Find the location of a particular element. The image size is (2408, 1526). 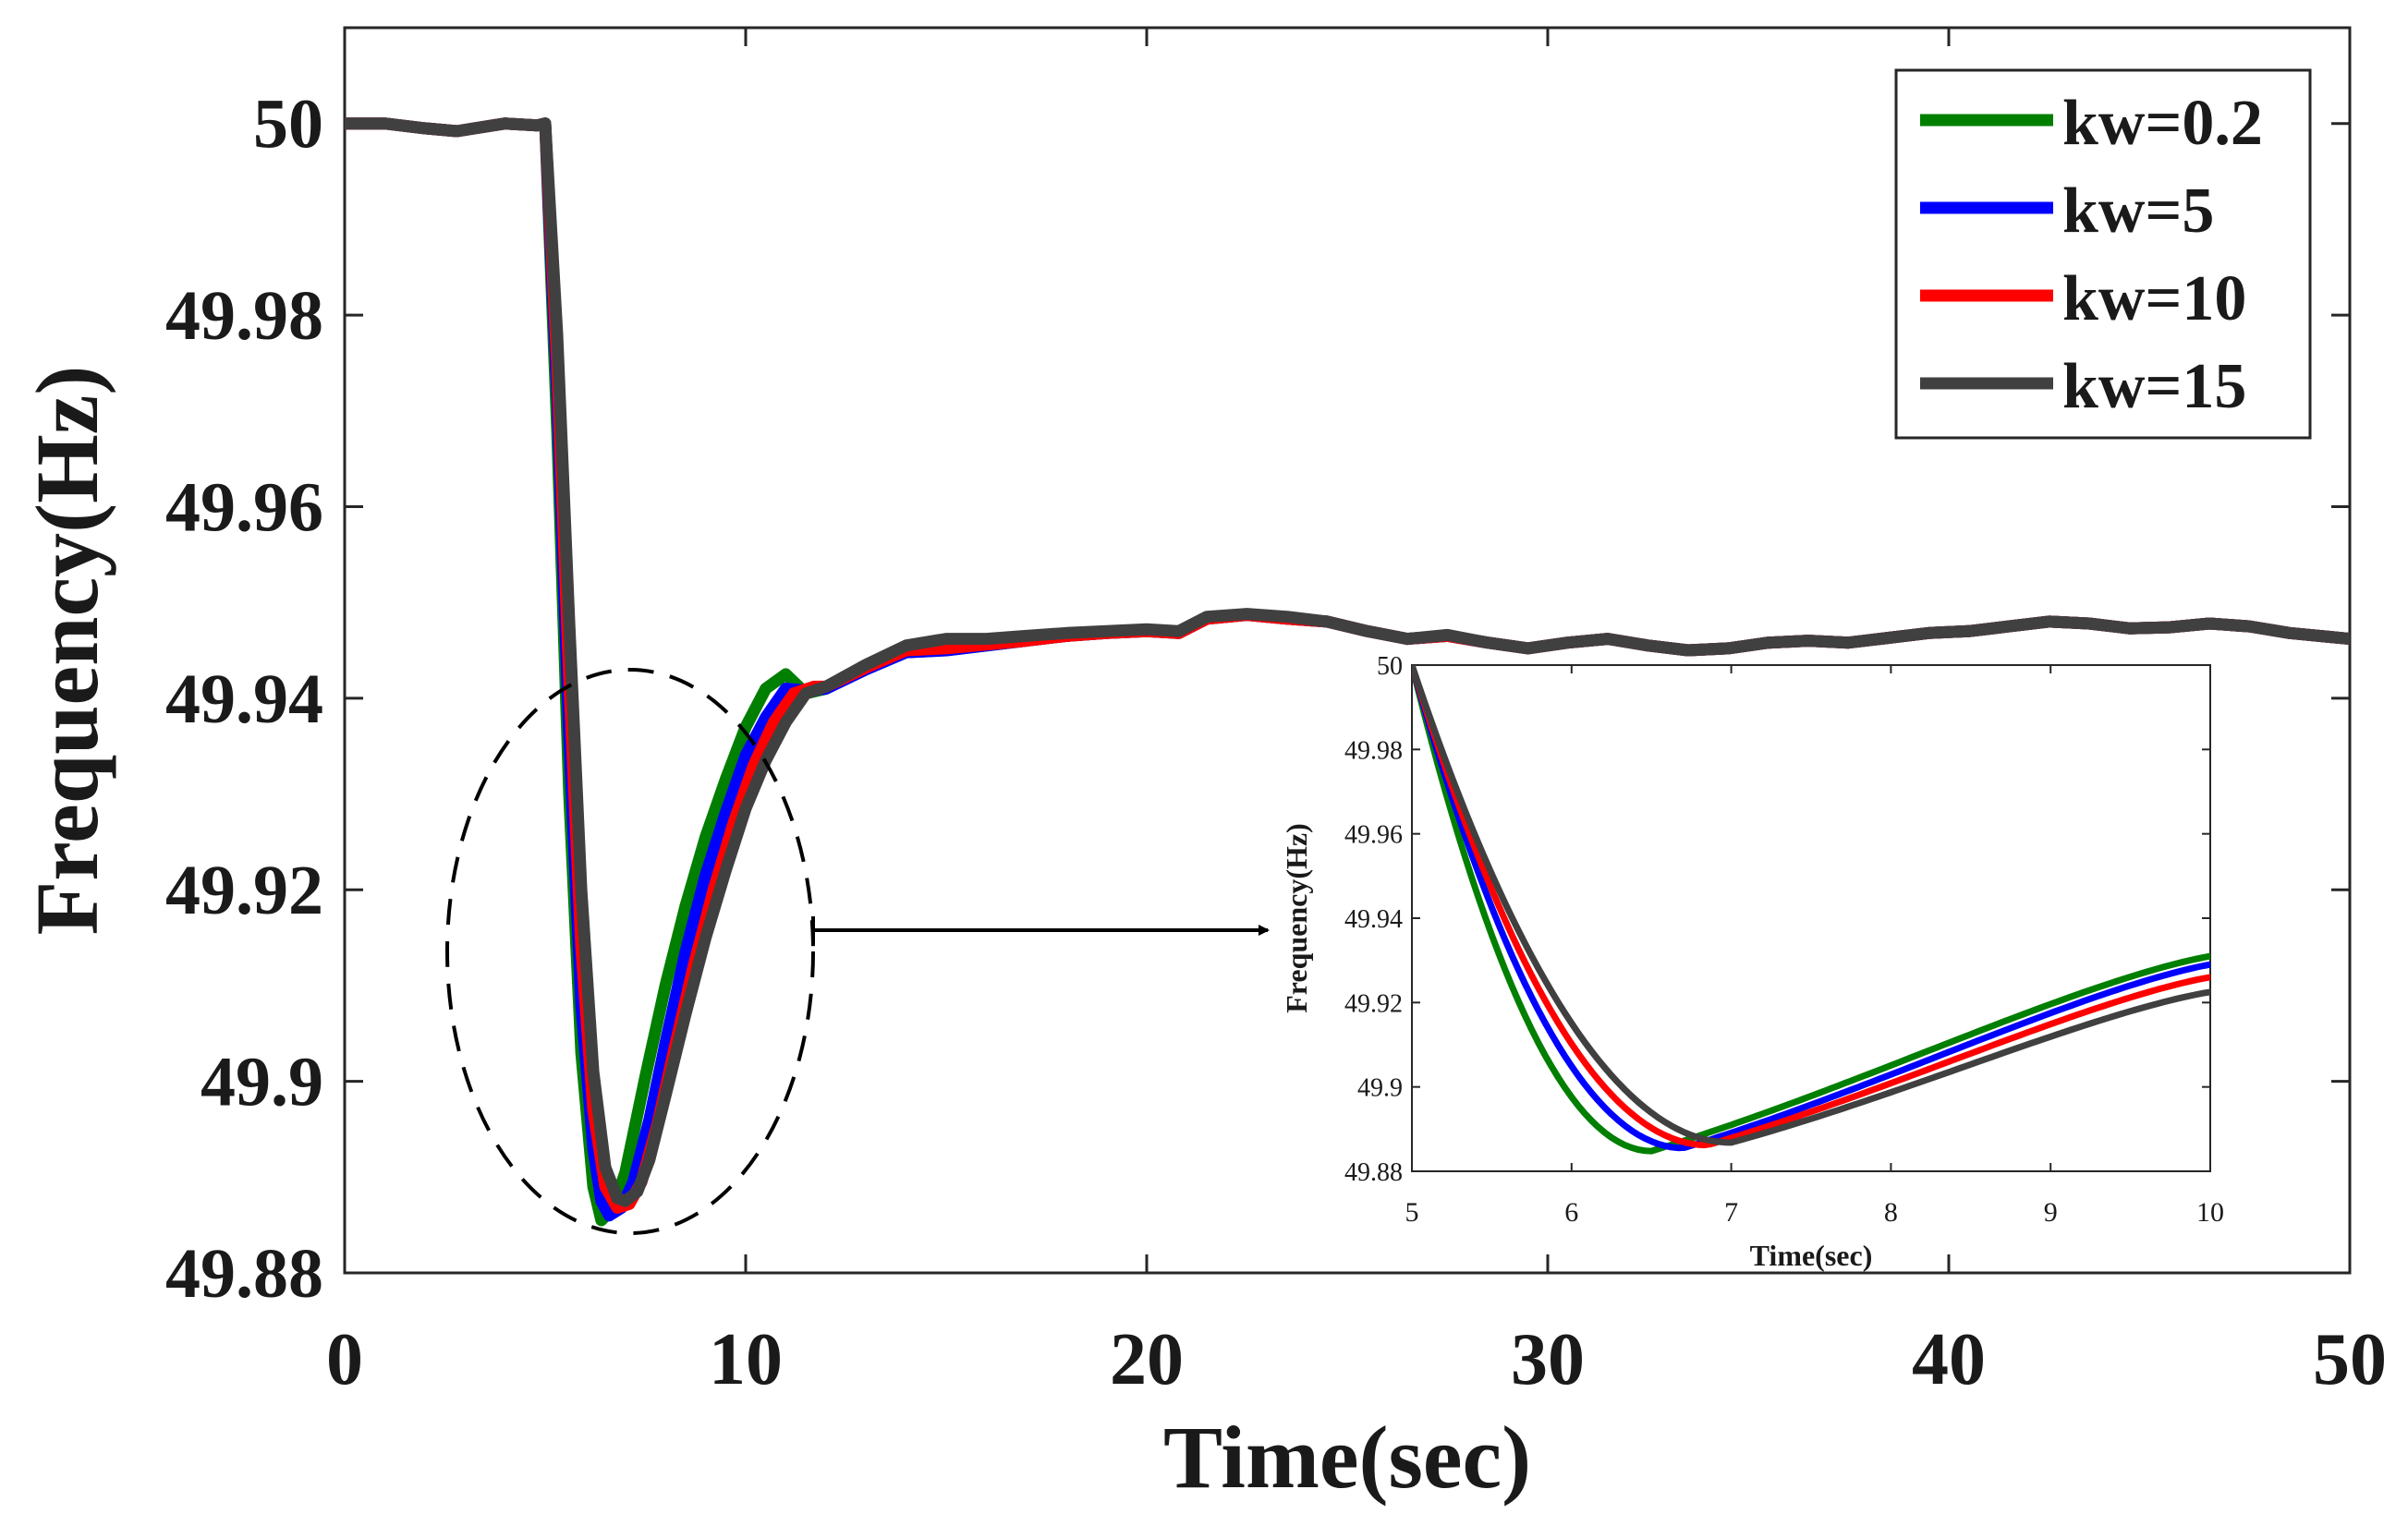

inset-x-tick-label: 7 is located at coordinates (1731, 1212).